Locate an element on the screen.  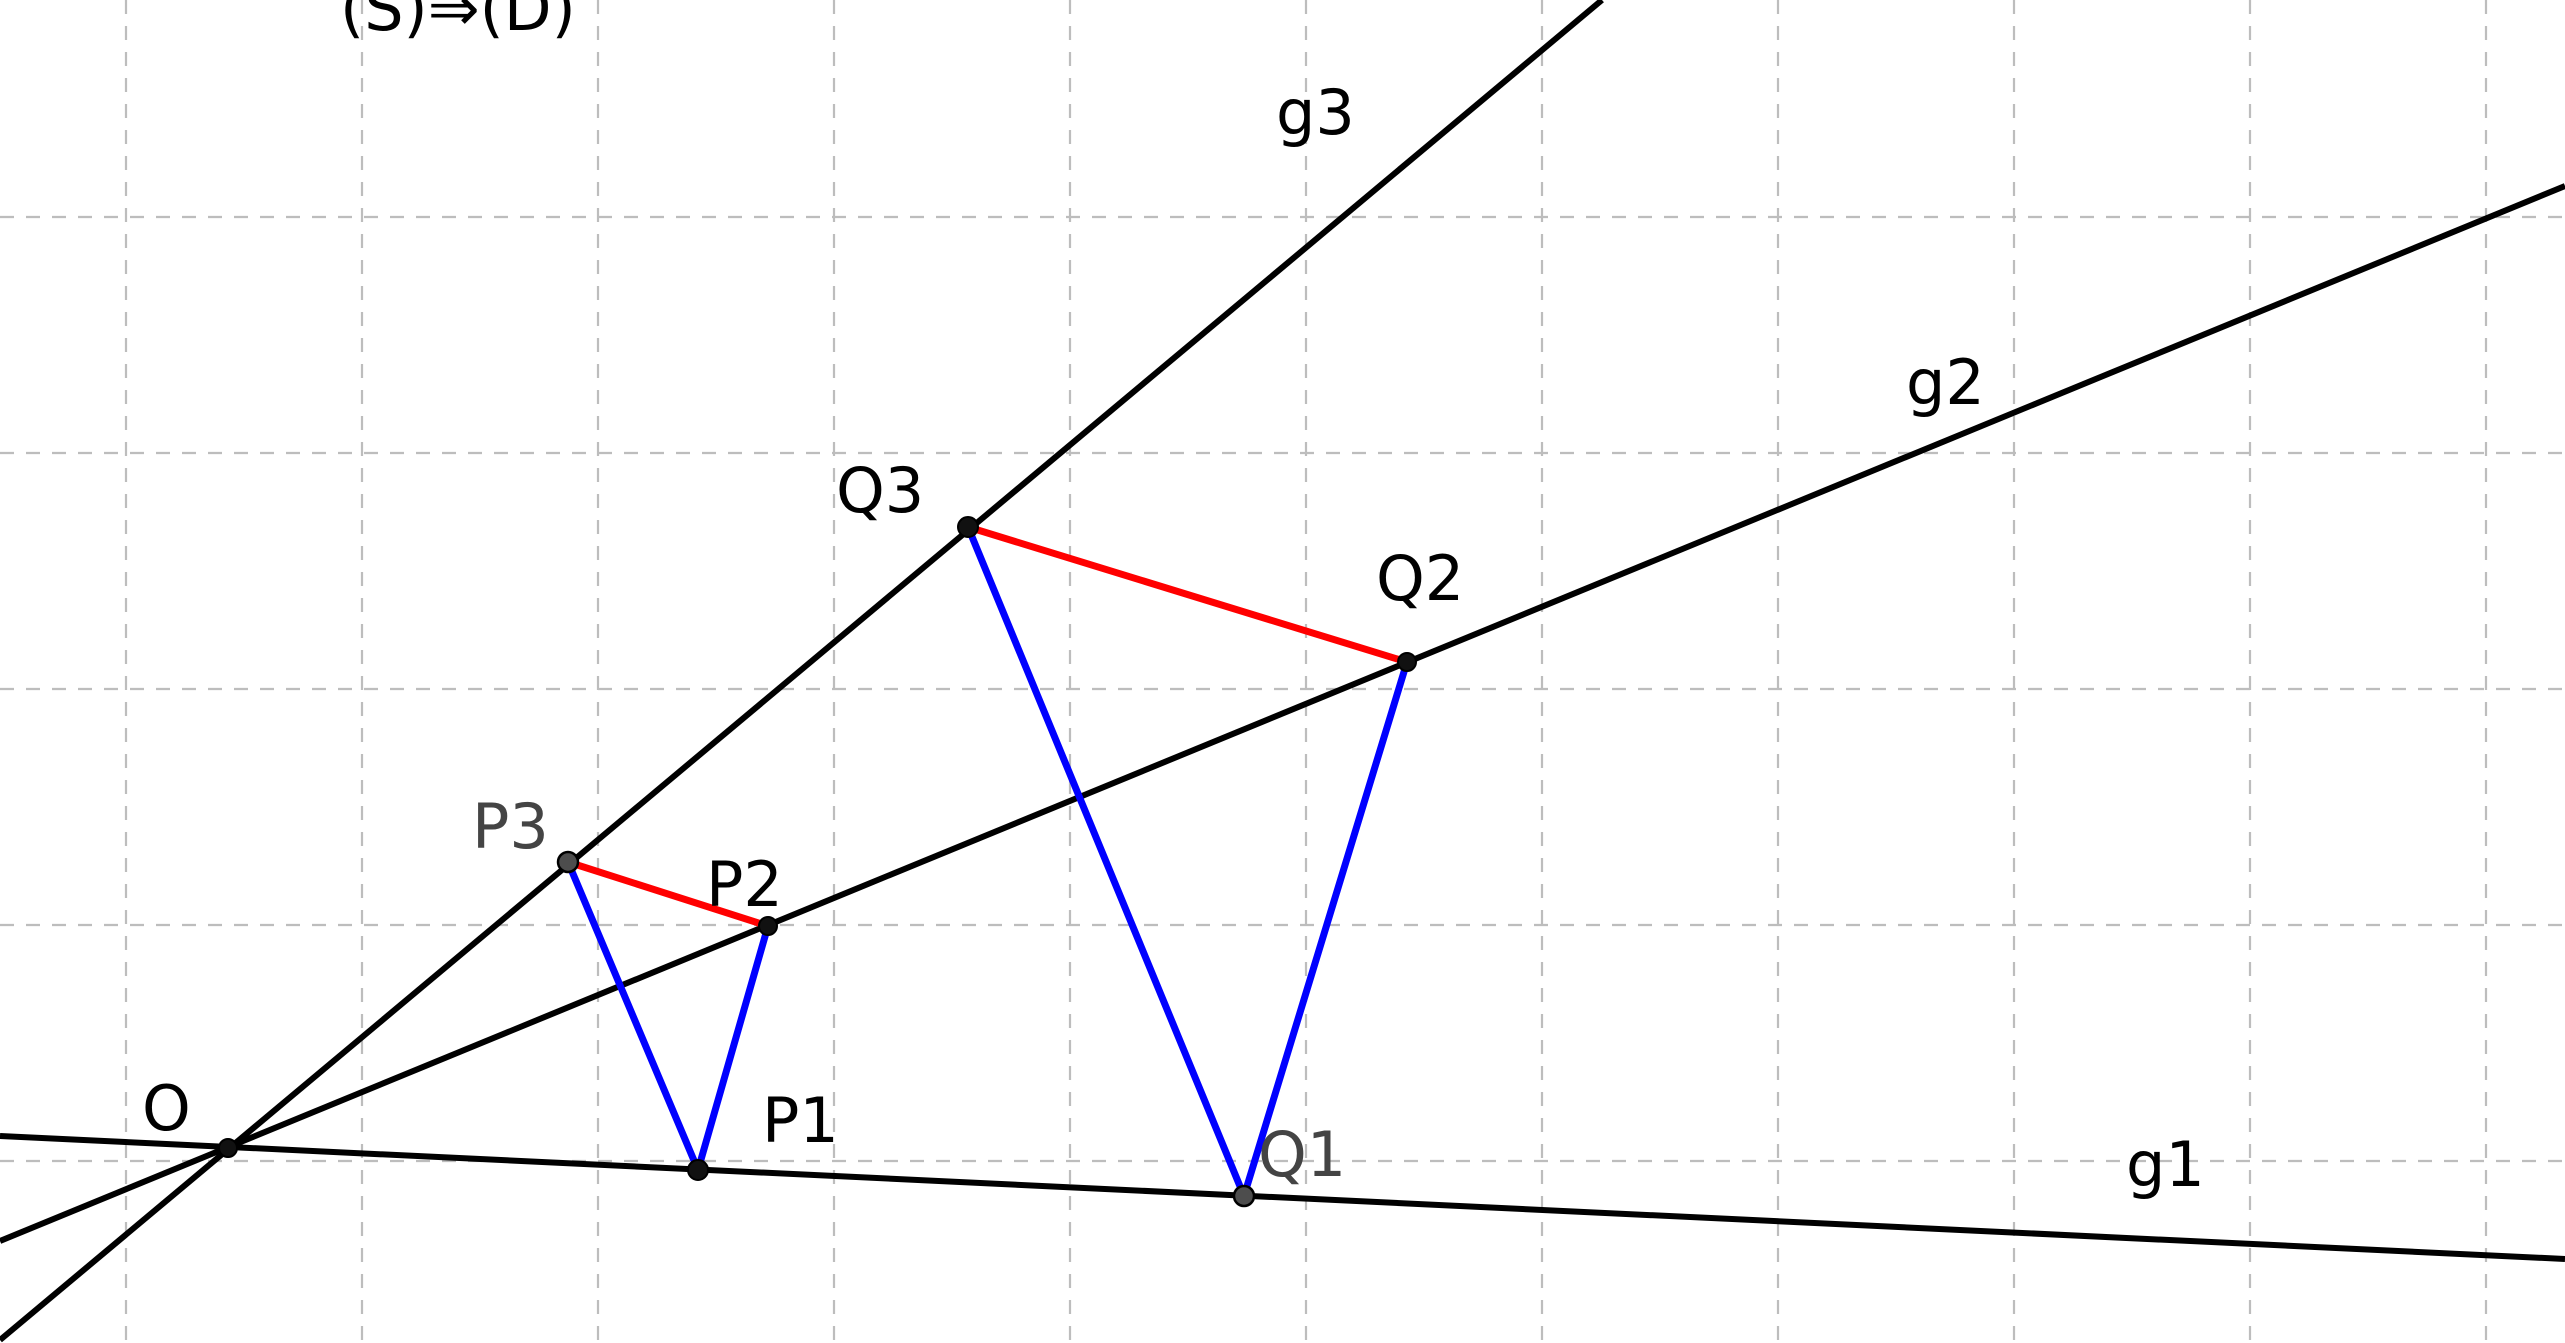
label-q1: Q1 is located at coordinates (1302, 1154).